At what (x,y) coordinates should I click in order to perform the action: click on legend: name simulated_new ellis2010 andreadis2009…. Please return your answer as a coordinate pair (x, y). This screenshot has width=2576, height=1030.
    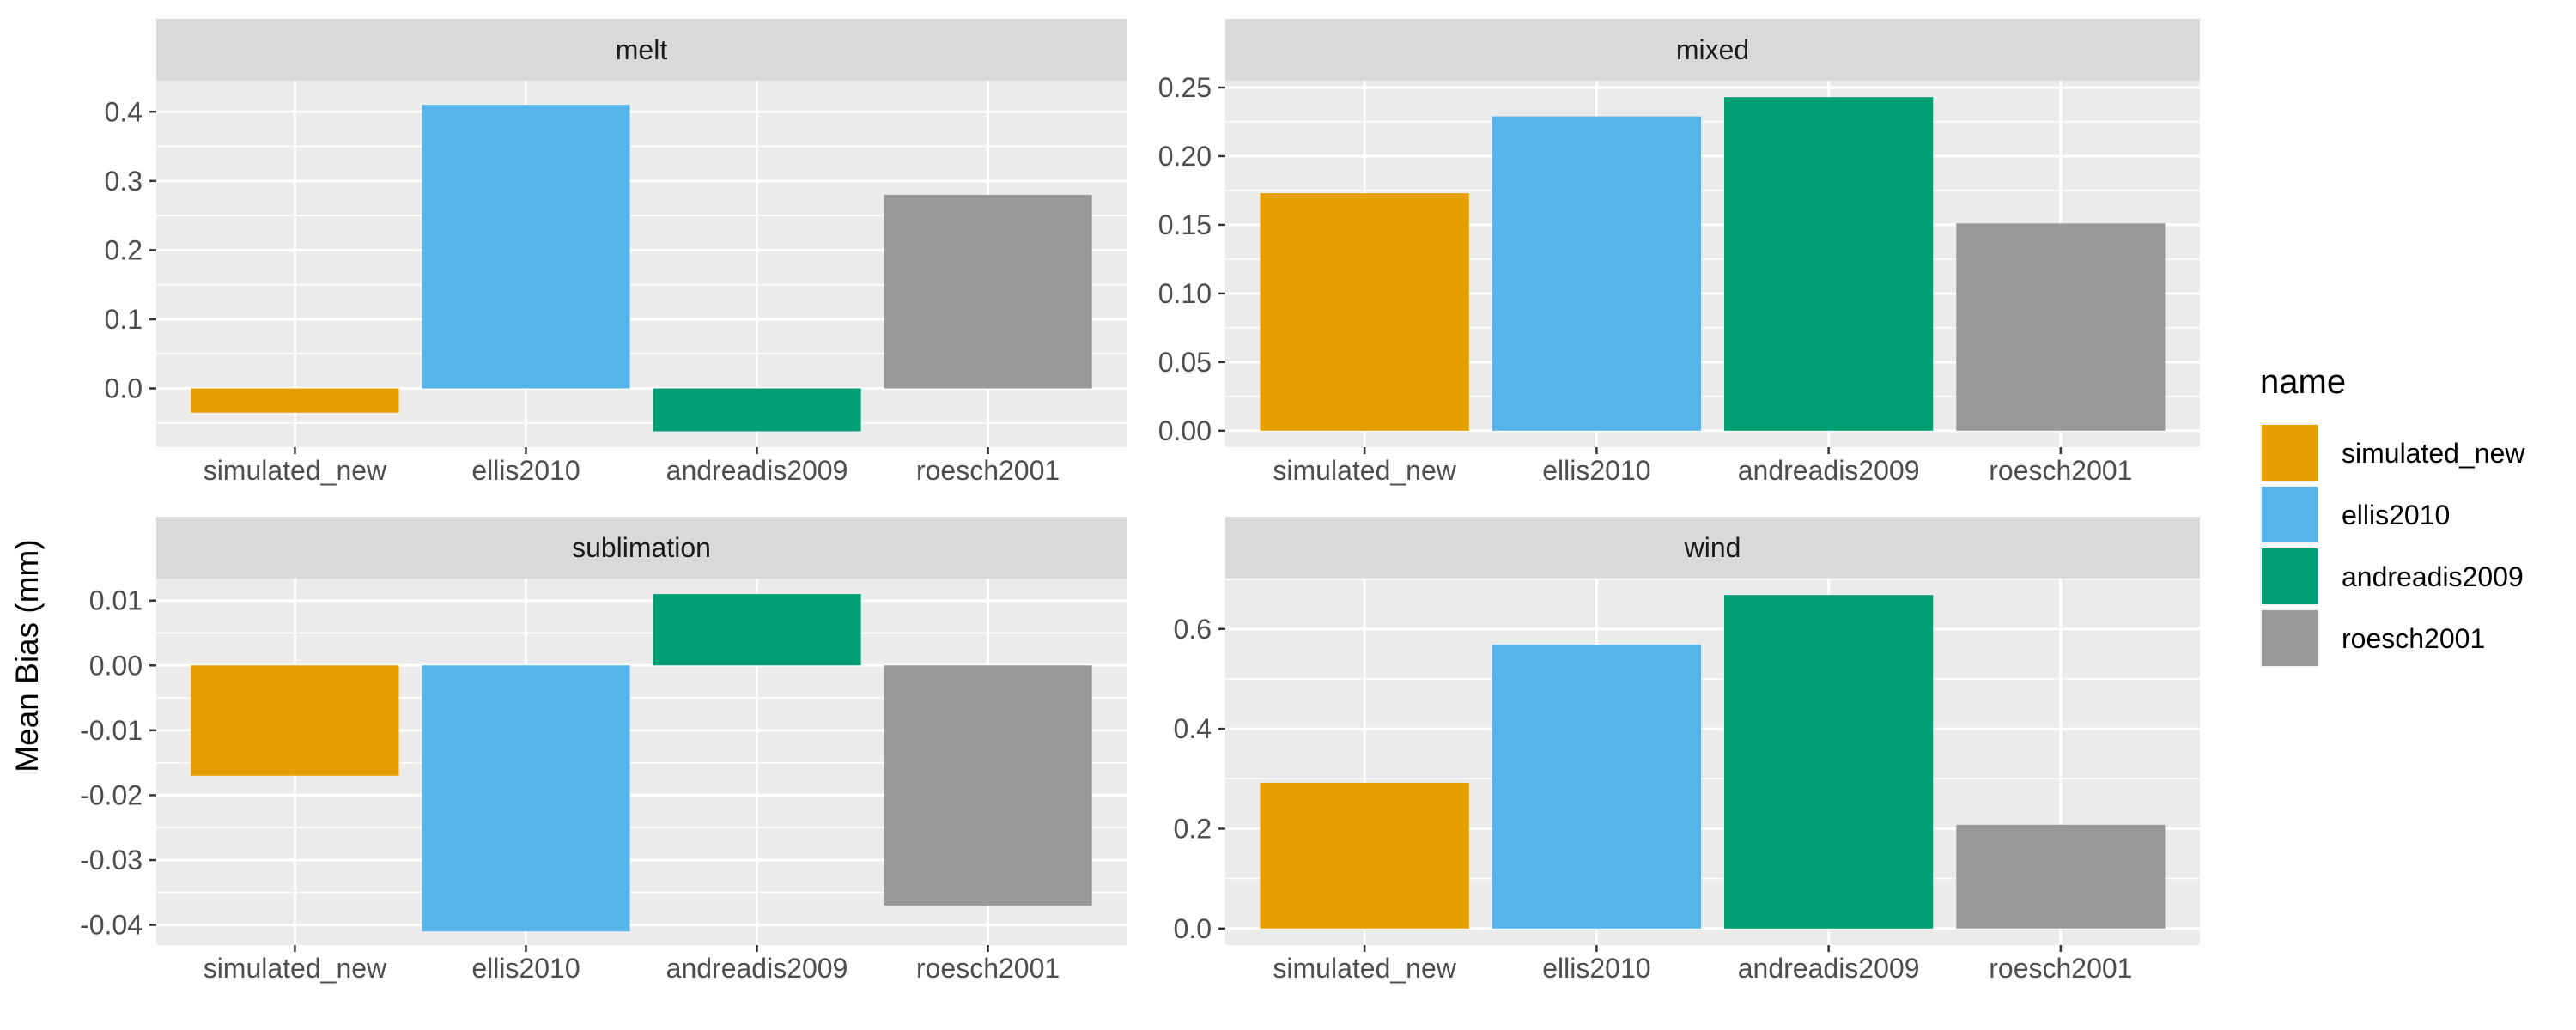
    Looking at the image, I should click on (2392, 515).